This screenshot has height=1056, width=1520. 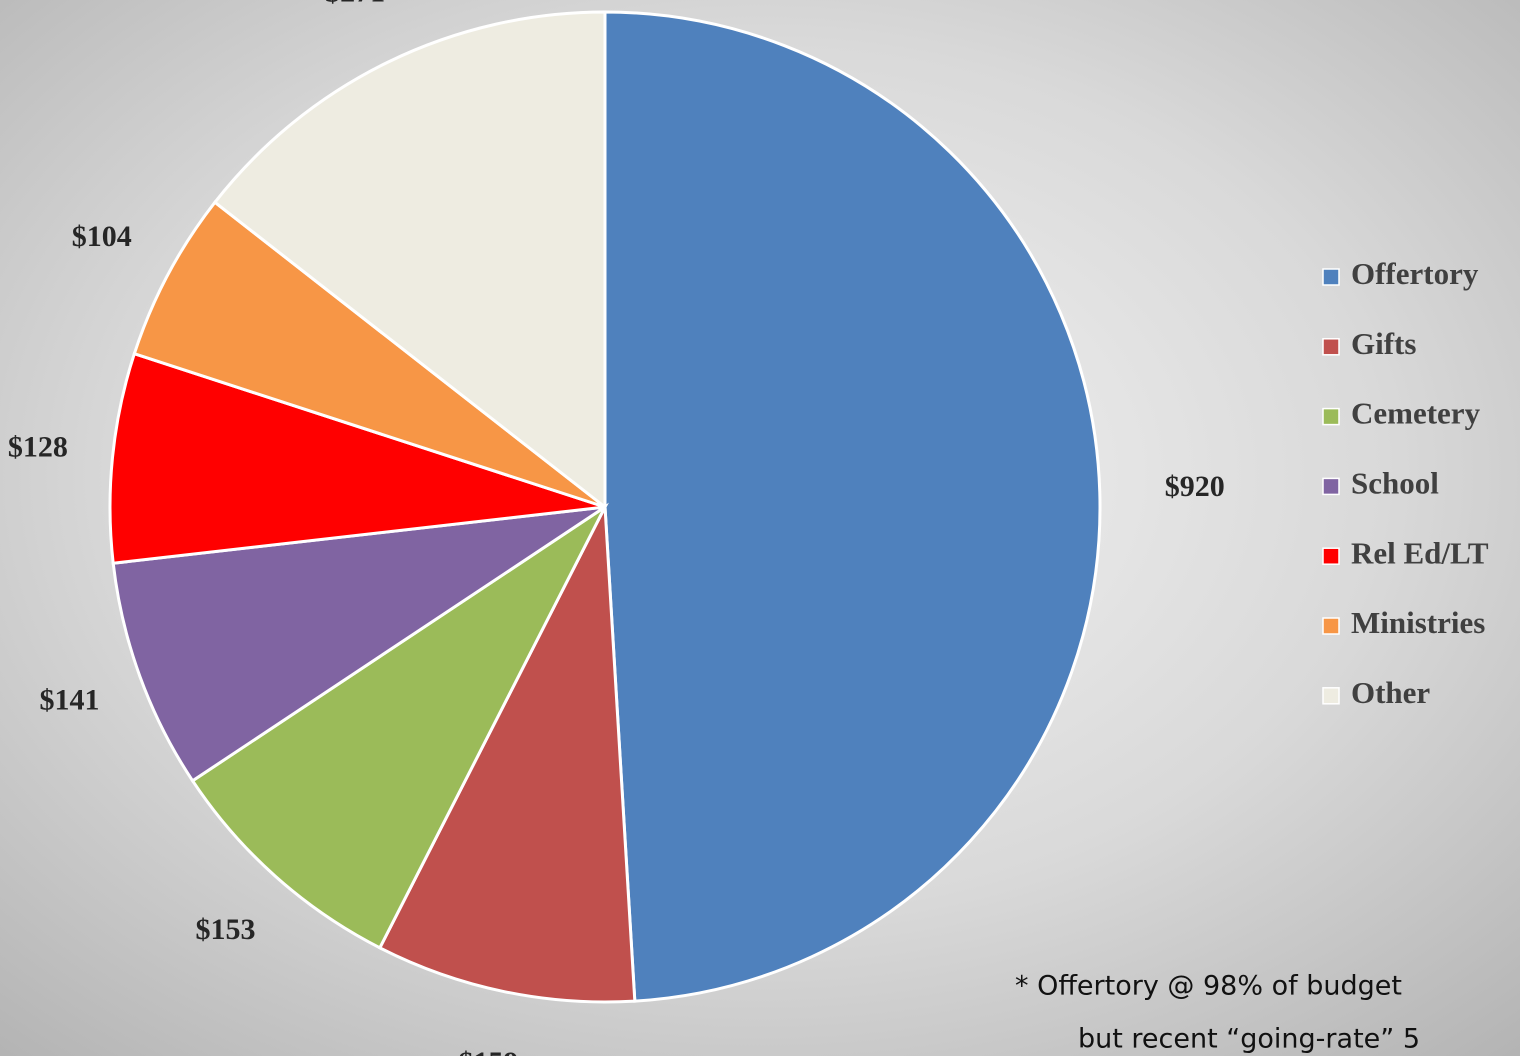 I want to click on legend-label: Other, so click(x=1390, y=692).